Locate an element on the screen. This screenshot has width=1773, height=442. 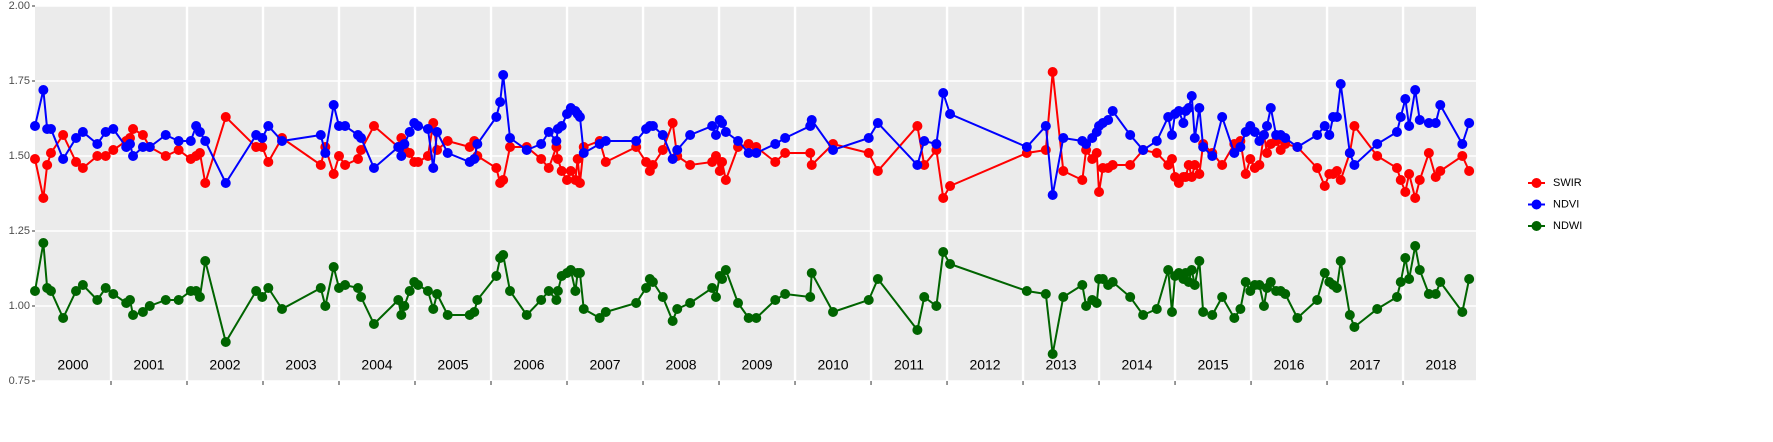
year-label: 2001 is located at coordinates (148, 365).